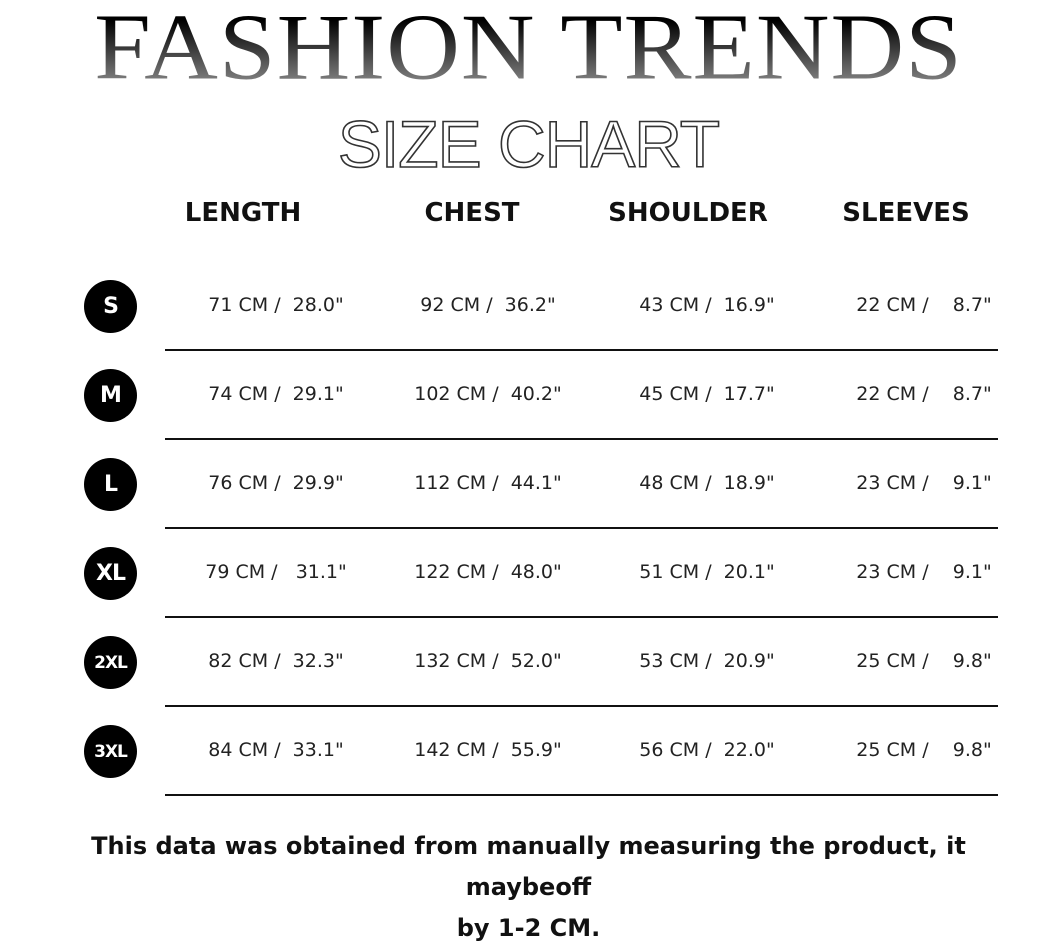 The width and height of the screenshot is (1057, 949). What do you see at coordinates (488, 661) in the screenshot?
I see `value-chest: 132 CM / 52.0"` at bounding box center [488, 661].